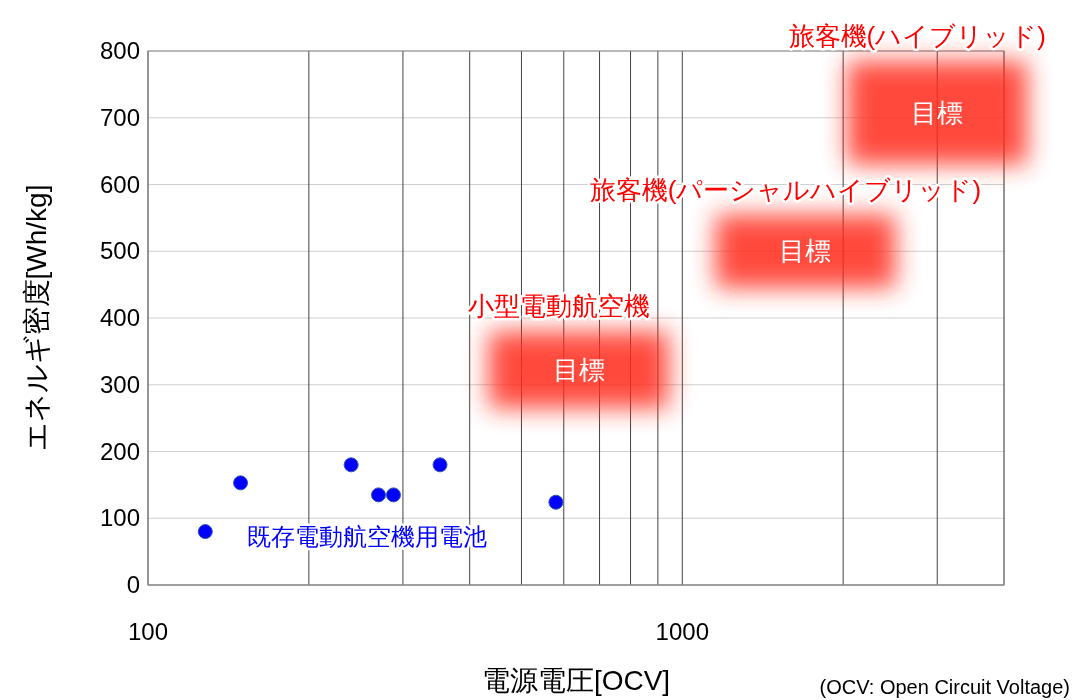  I want to click on y-tick-label: 200, so click(119, 451).